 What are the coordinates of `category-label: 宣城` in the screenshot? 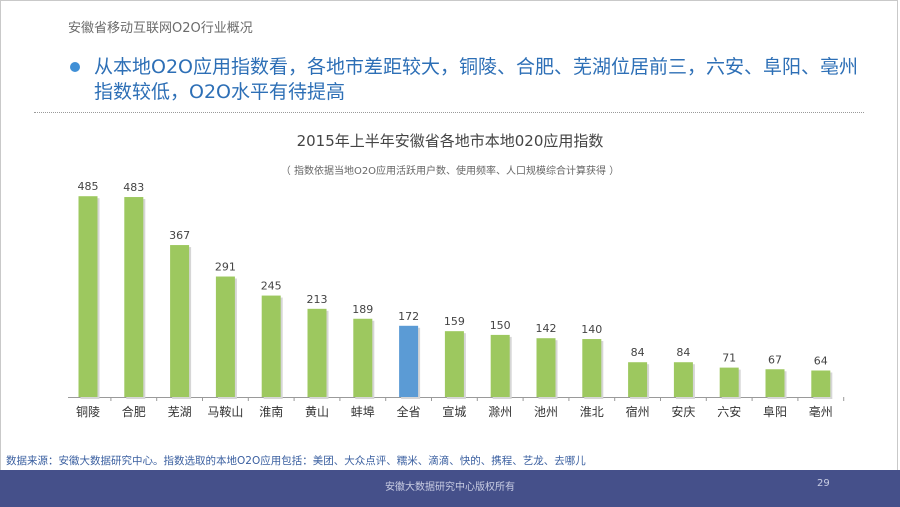 It's located at (454, 411).